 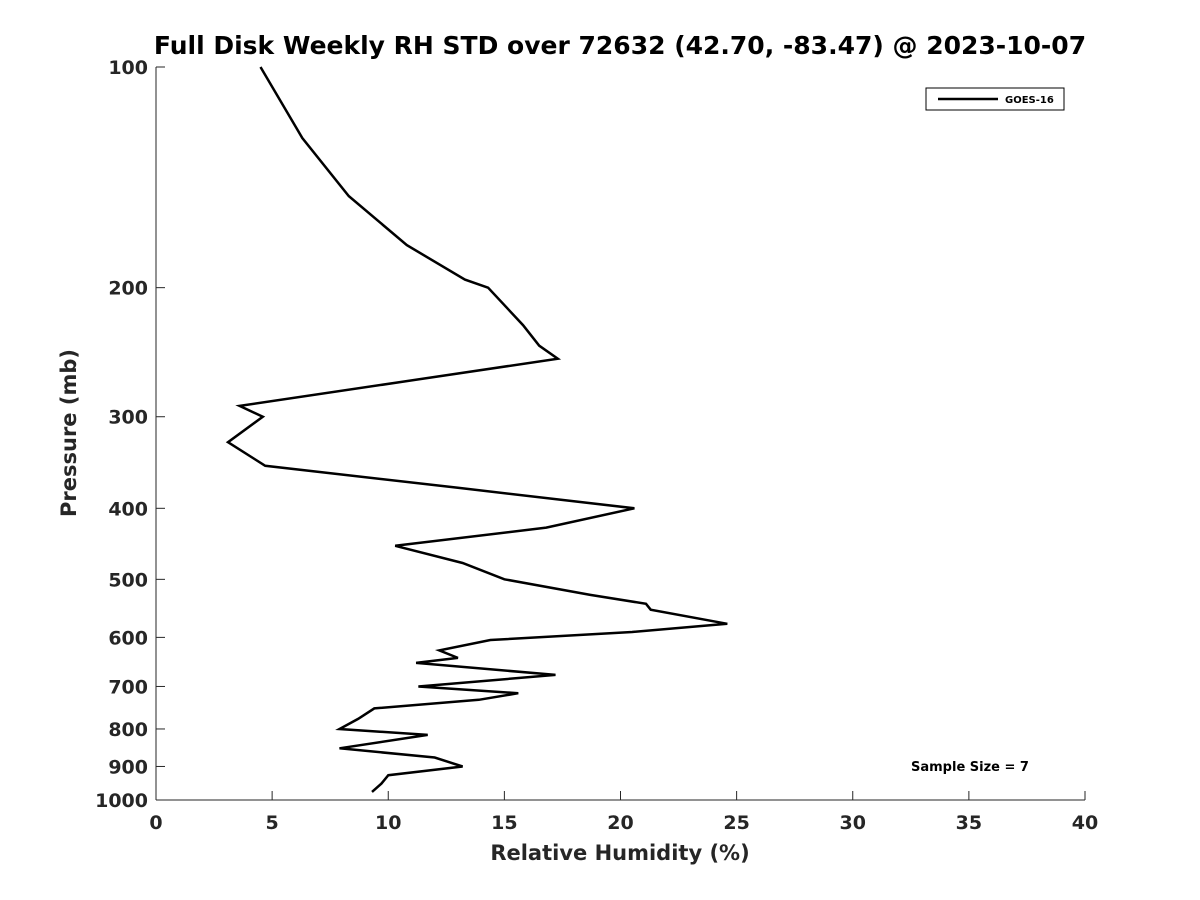 I want to click on x-tick-label: 25, so click(x=736, y=823).